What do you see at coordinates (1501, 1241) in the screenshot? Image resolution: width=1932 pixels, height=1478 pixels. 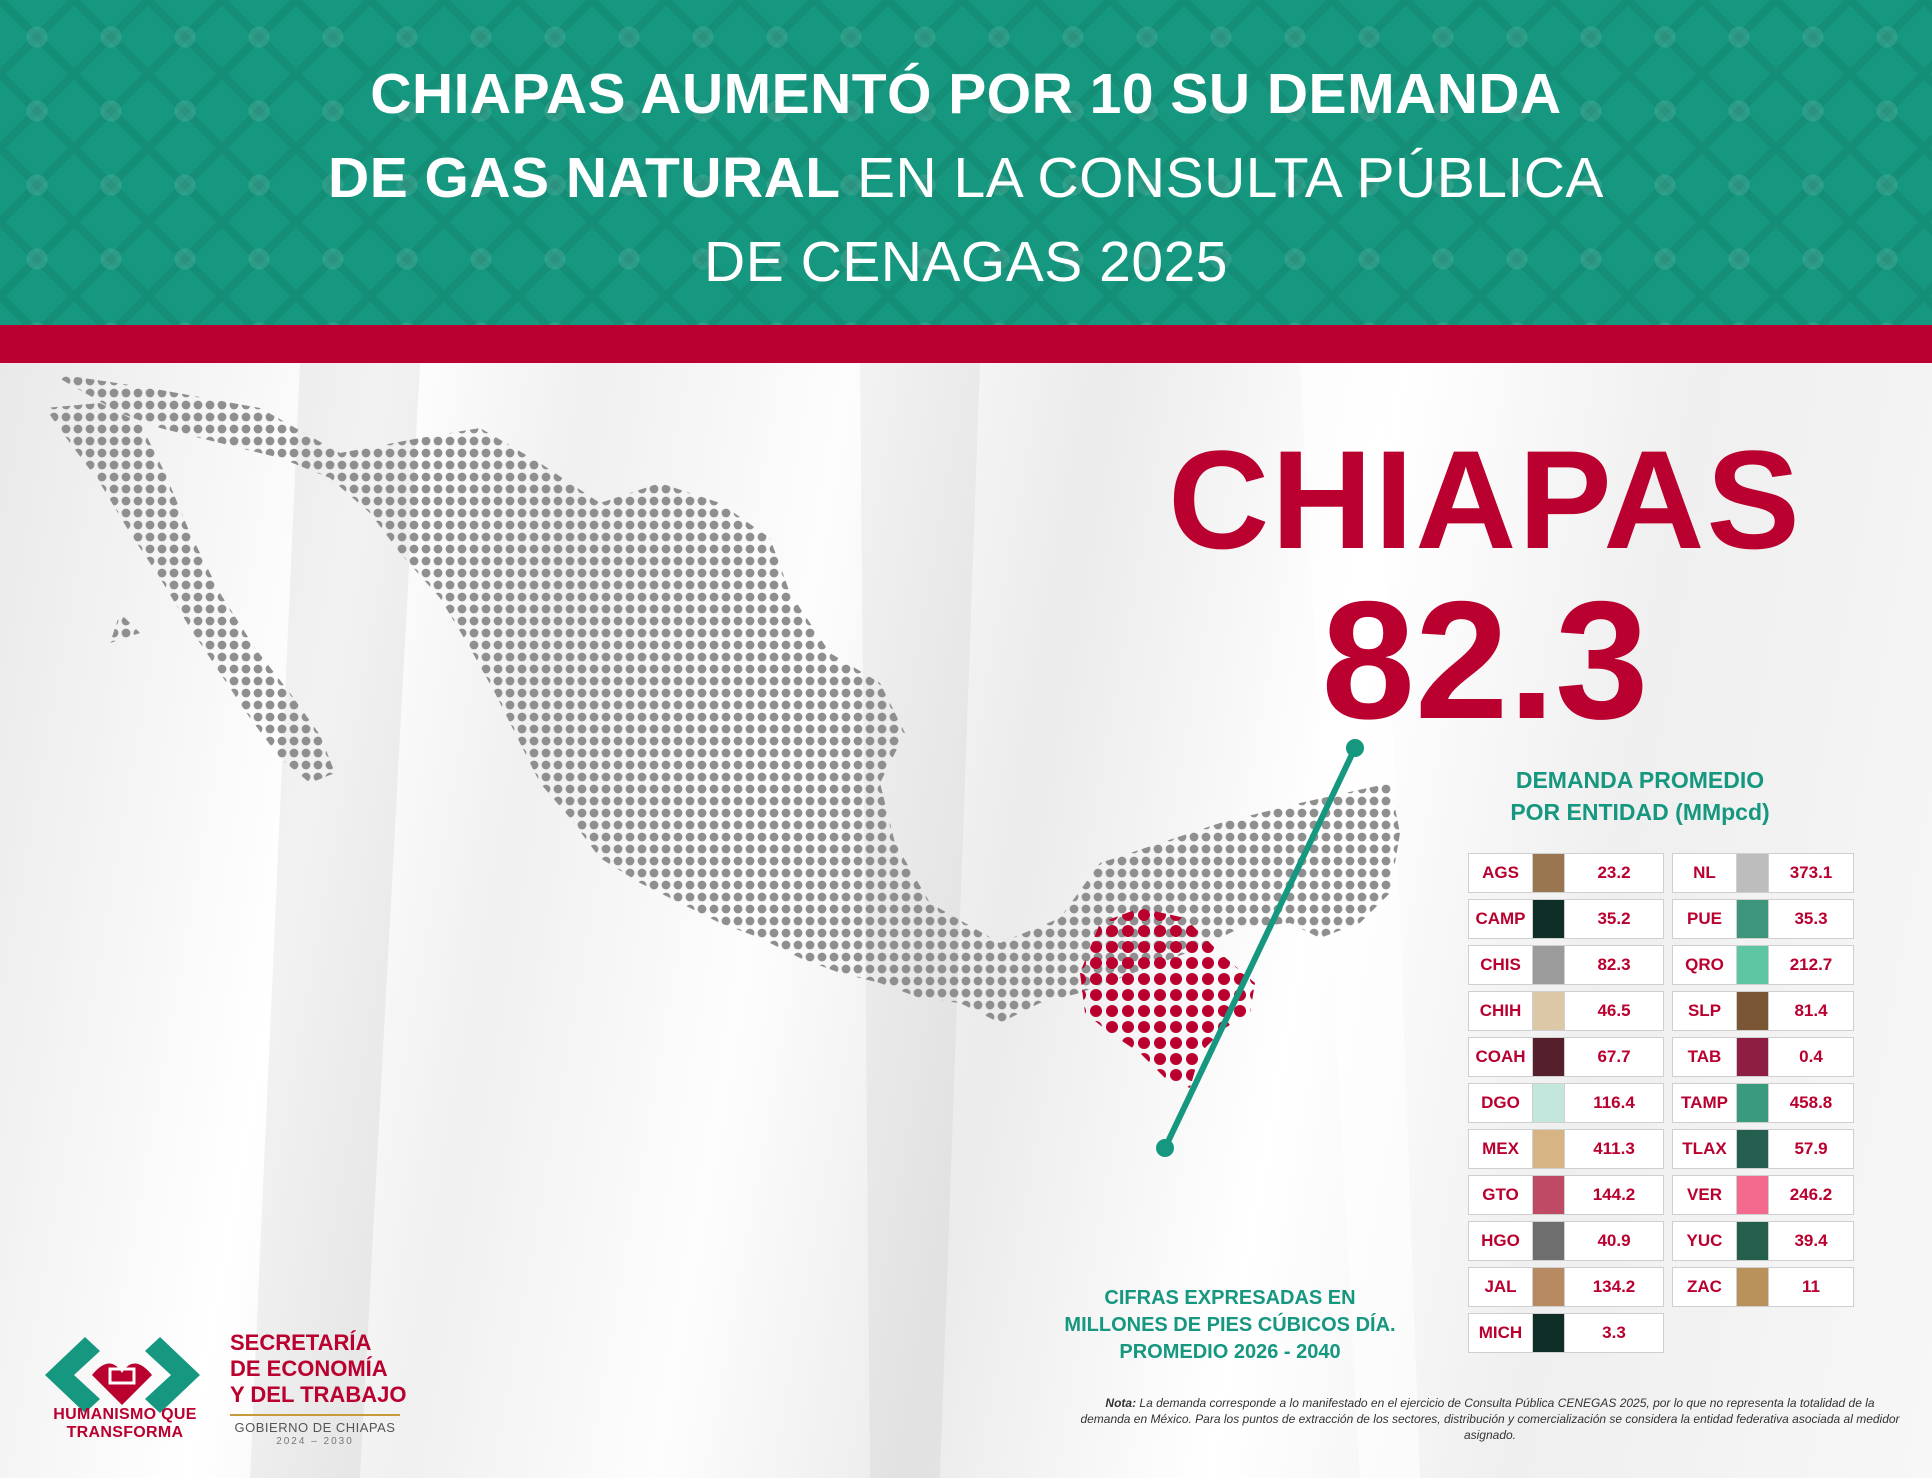 I see `state-code: HGO` at bounding box center [1501, 1241].